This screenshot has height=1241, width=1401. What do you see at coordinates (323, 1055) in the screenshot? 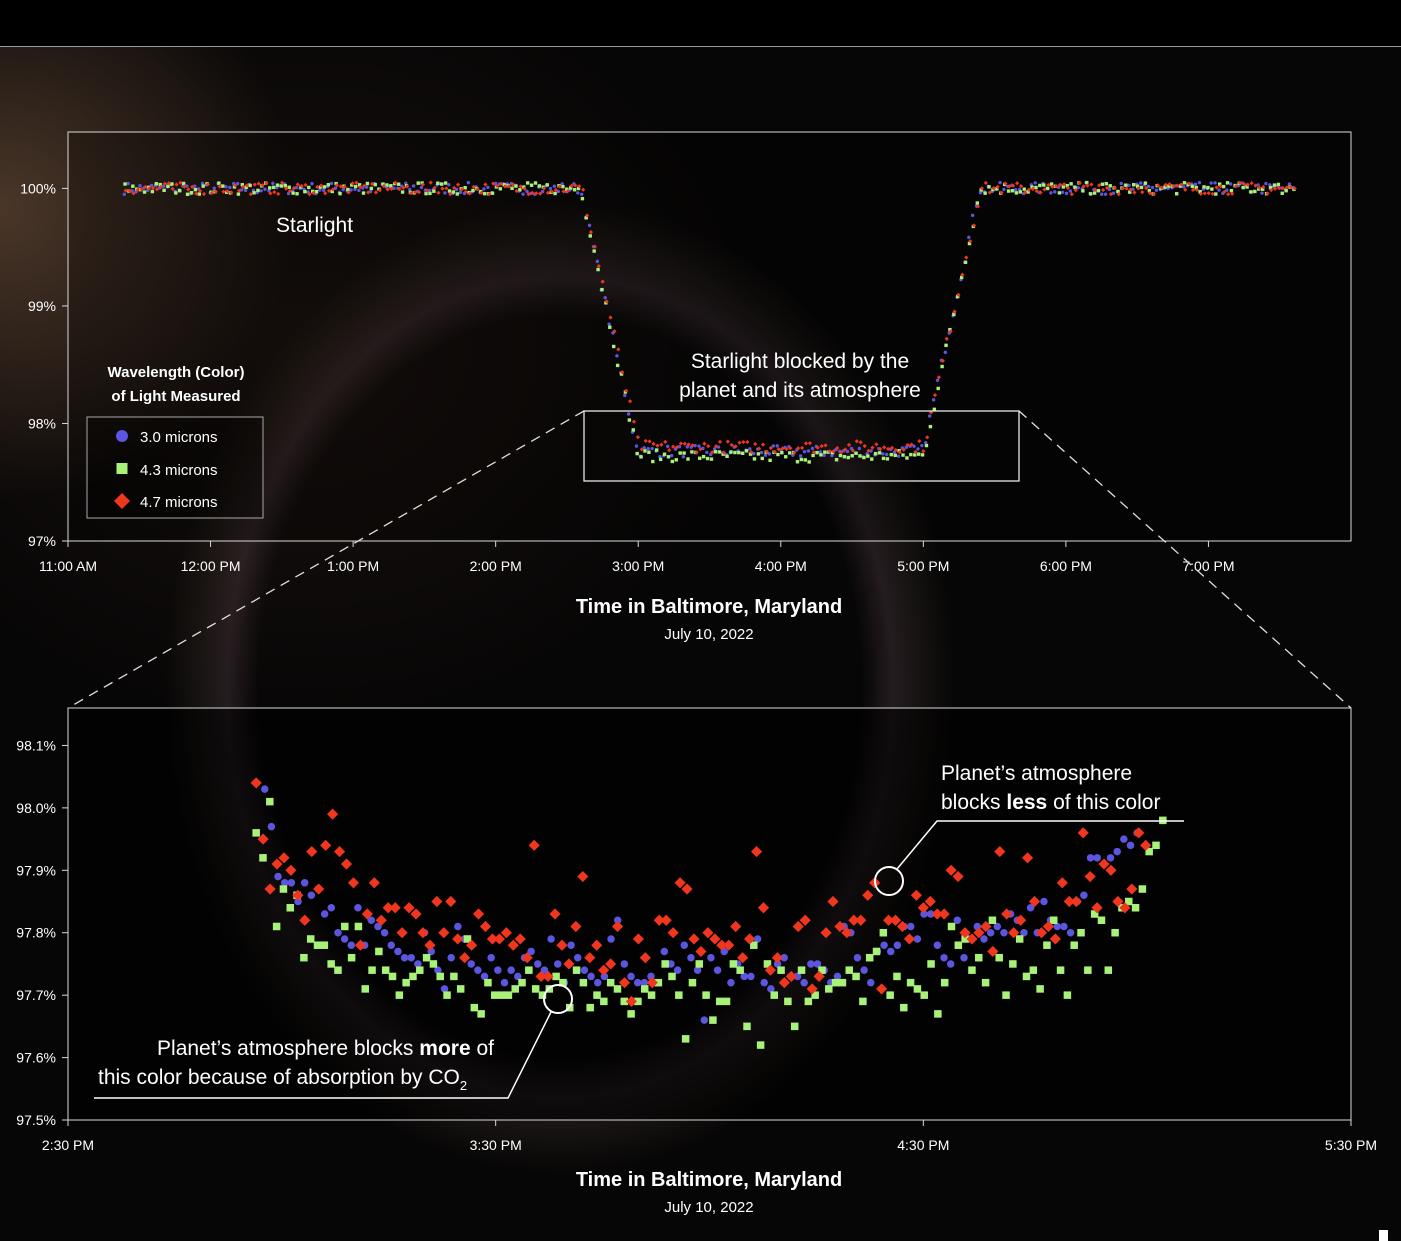
I see `callout-line-more` at bounding box center [323, 1055].